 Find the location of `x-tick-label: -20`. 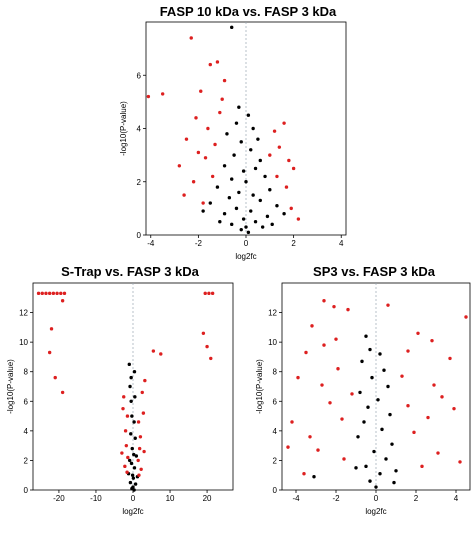

x-tick-label: -20 is located at coordinates (59, 498).